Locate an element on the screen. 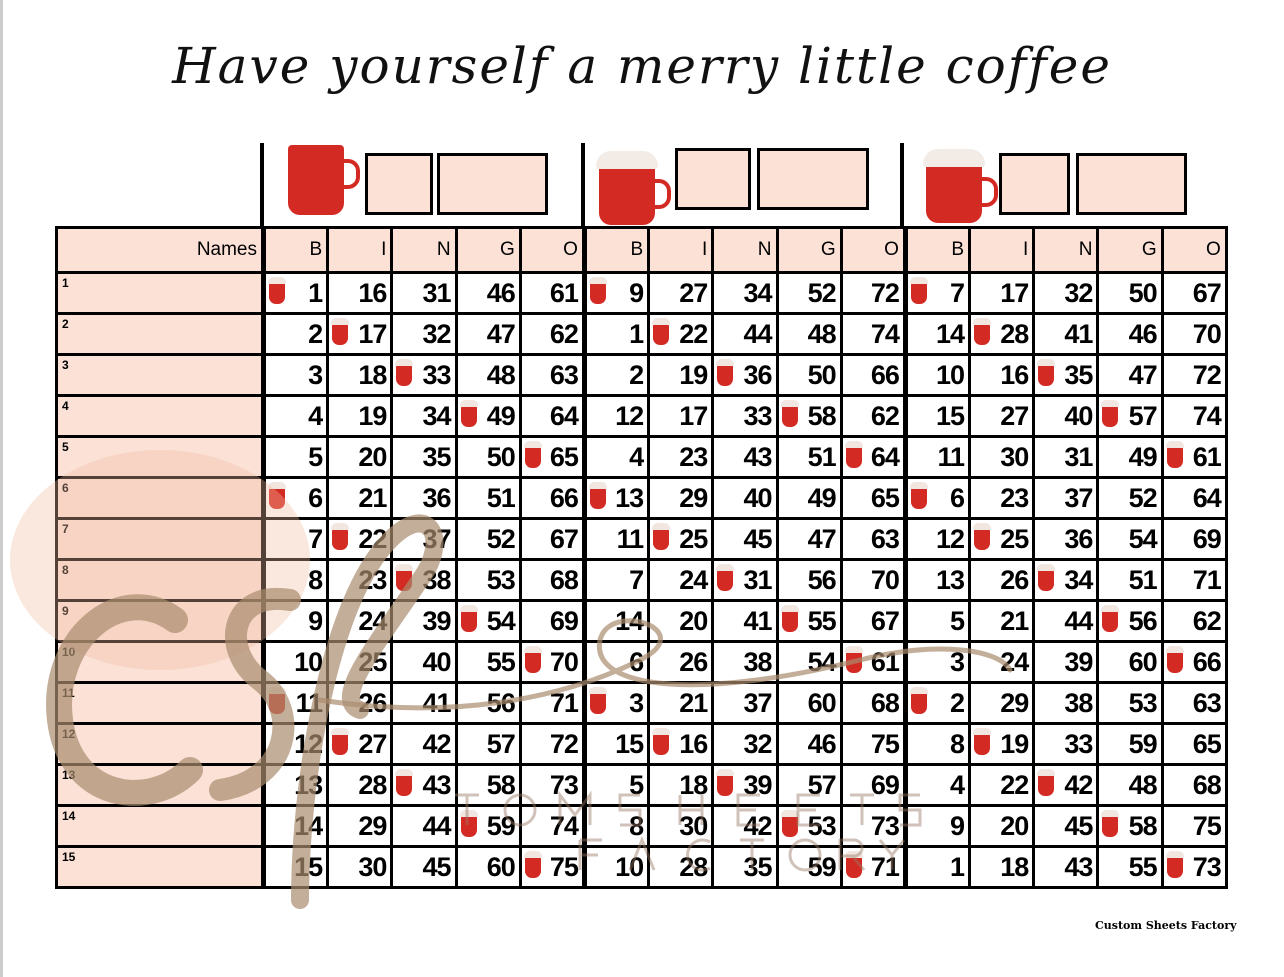  bingo-number-cell: 66 is located at coordinates (873, 375).